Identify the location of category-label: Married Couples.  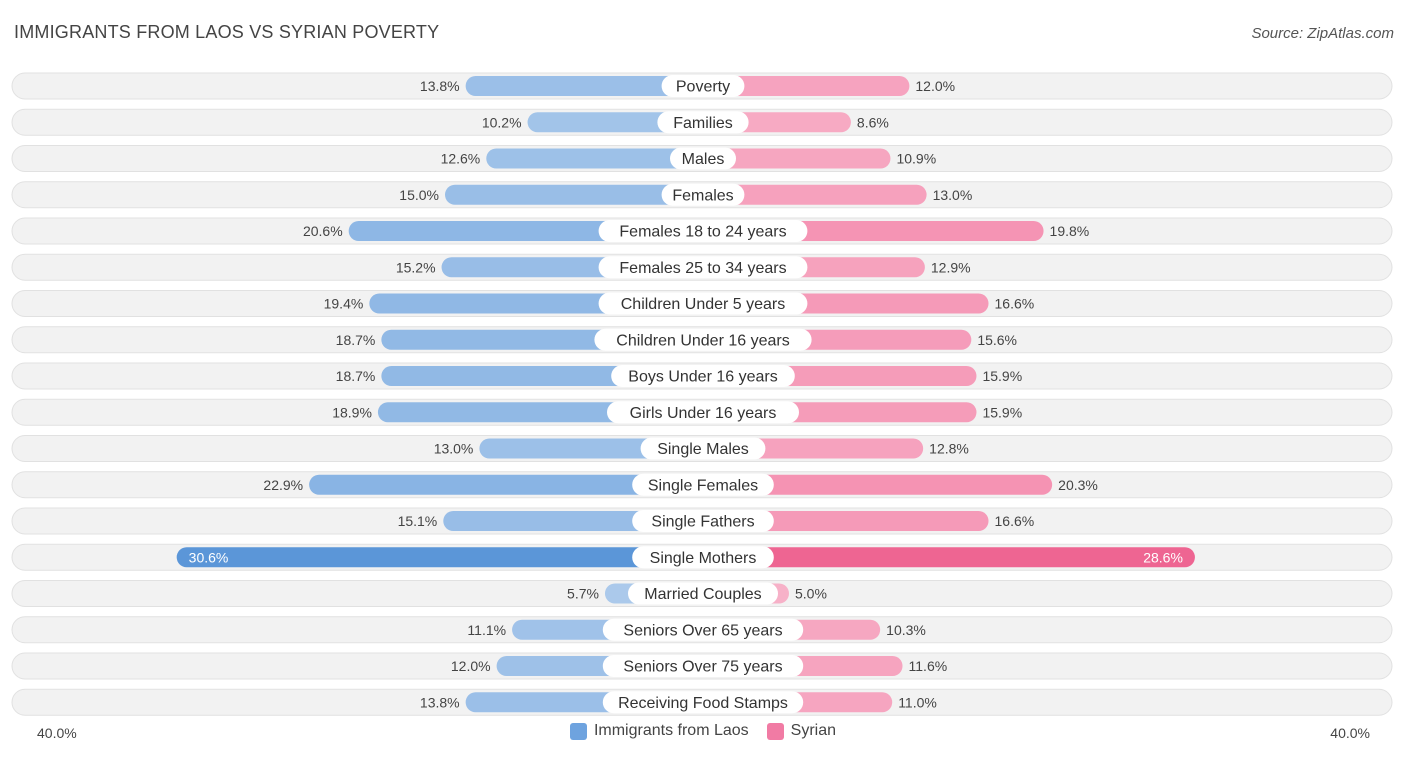
(702, 594).